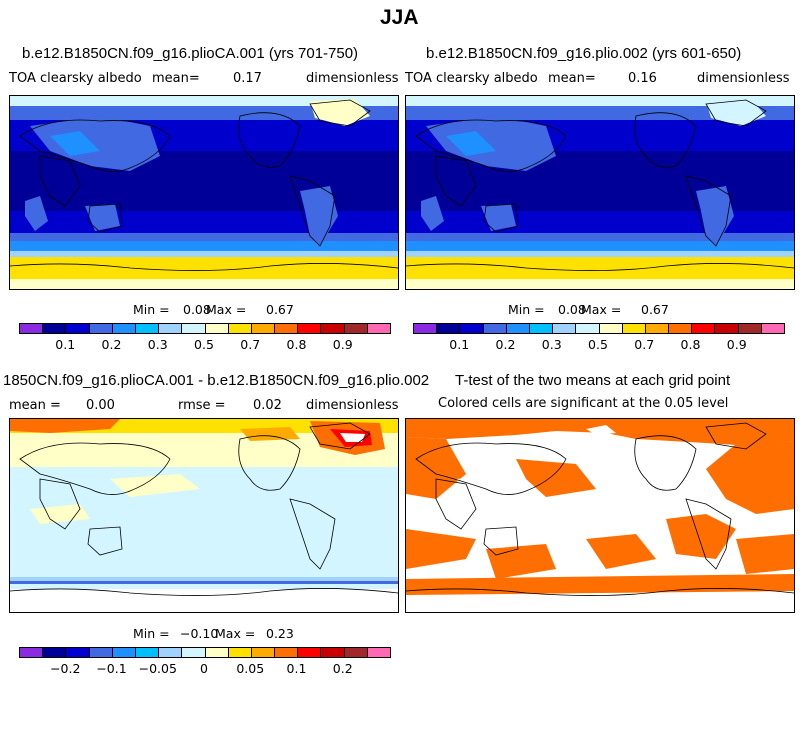 This screenshot has height=733, width=802. Describe the element at coordinates (655, 309) in the screenshot. I see `max-value-top-right: 0.67` at that location.